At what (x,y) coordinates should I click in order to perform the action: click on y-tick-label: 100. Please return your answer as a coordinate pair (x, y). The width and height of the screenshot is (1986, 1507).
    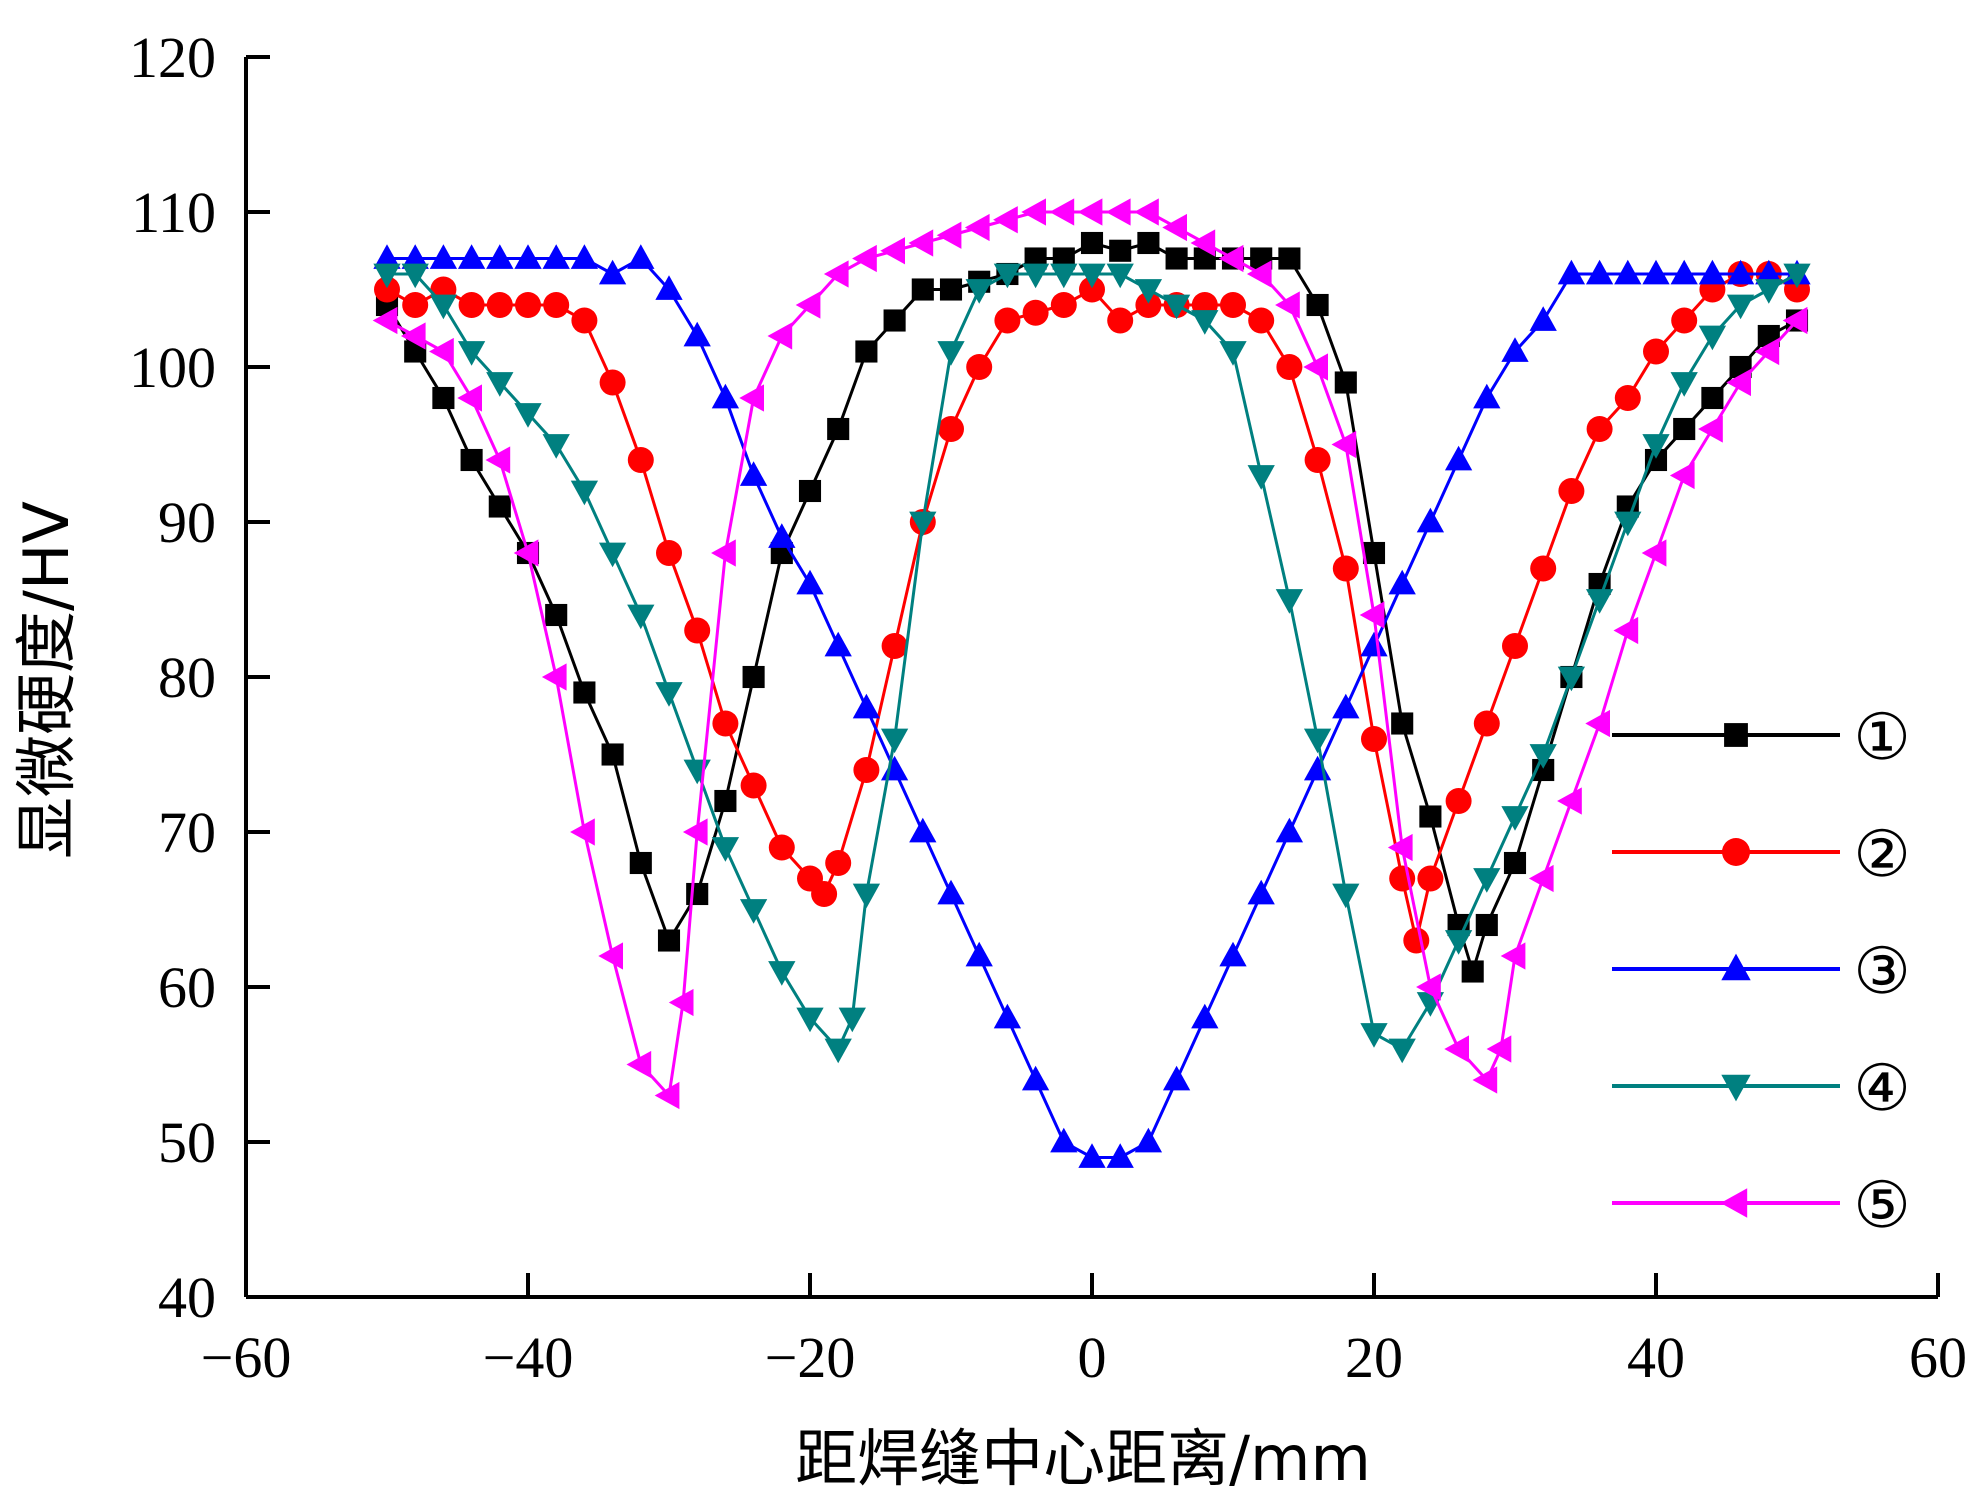
    Looking at the image, I should click on (172, 367).